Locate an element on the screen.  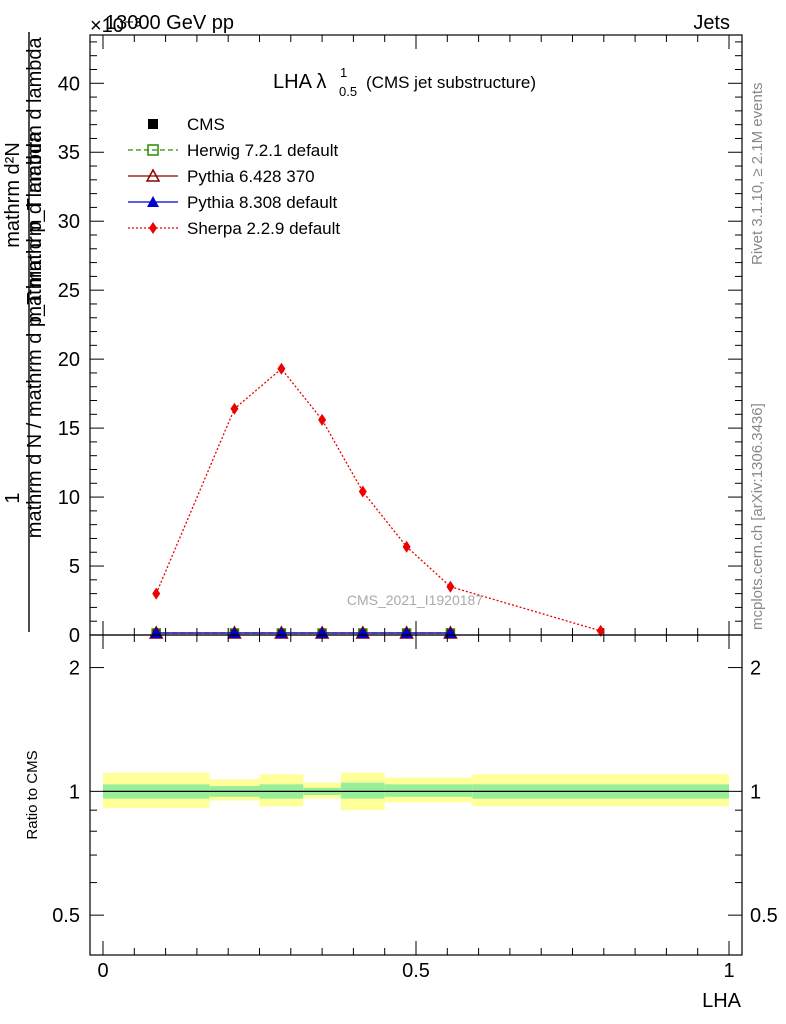
main-ytick-label: 0 is located at coordinates (74, 636).